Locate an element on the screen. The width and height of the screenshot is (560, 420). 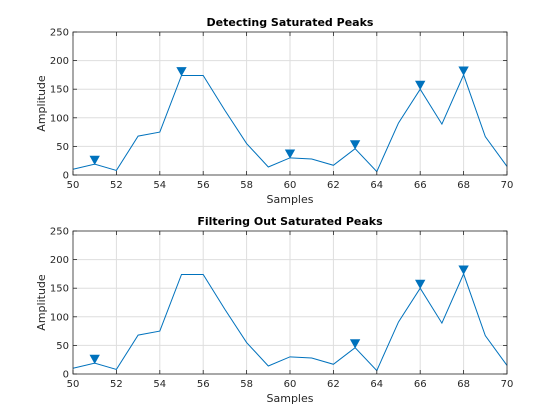
bottom-x-tick-label: 68 is located at coordinates (463, 384).